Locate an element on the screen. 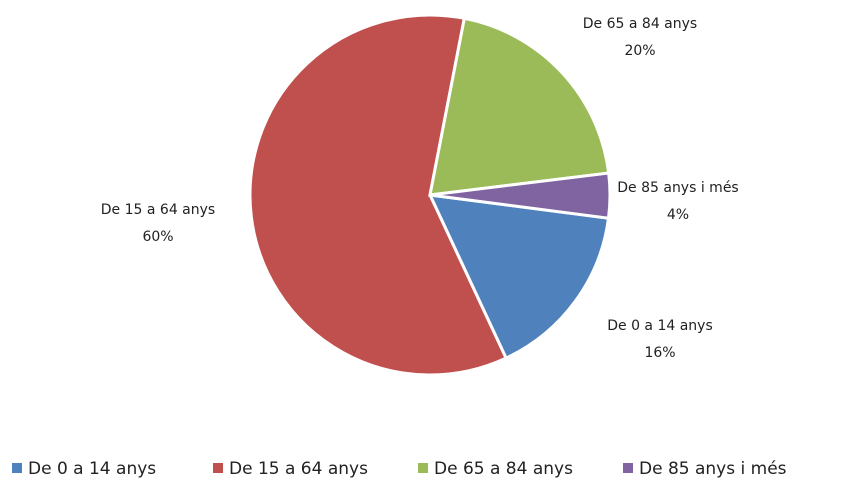 This screenshot has width=867, height=482. legend-label: De 15 a 64 anys is located at coordinates (298, 469).